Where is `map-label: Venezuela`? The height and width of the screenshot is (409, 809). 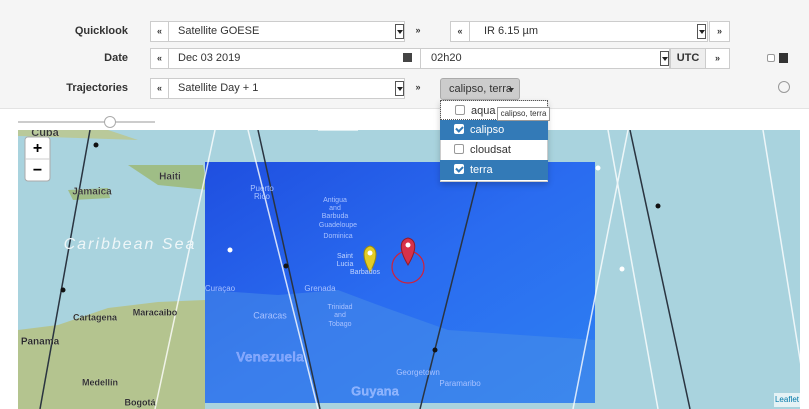
map-label: Venezuela is located at coordinates (270, 357).